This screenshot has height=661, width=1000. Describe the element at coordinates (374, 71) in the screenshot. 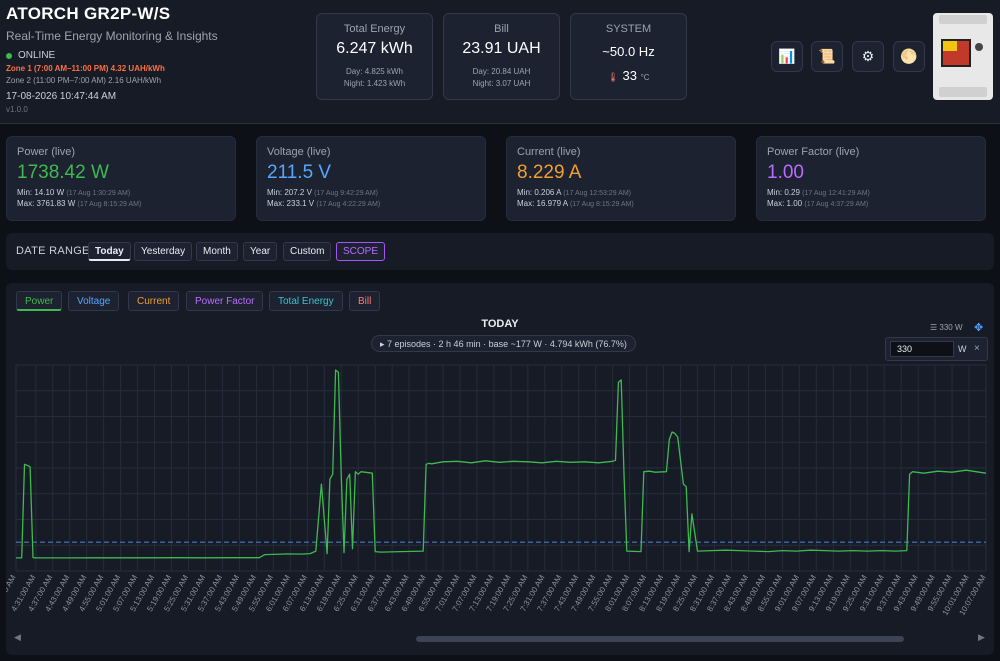

I see `total-energy-day: Day: 4.825 kWh` at that location.